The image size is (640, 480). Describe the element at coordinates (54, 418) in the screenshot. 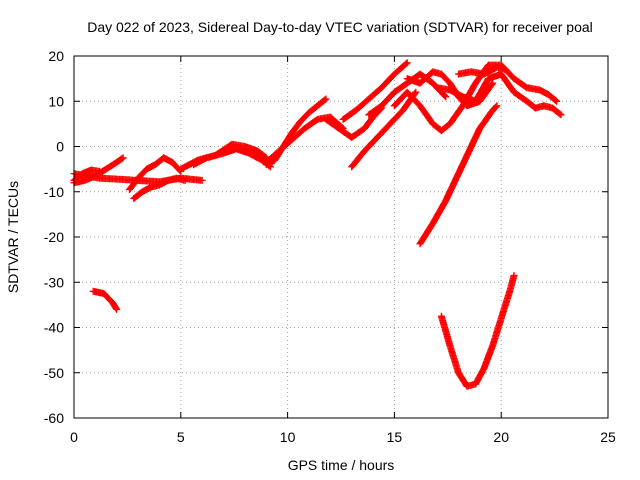

I see `y-tick-label: -60` at that location.